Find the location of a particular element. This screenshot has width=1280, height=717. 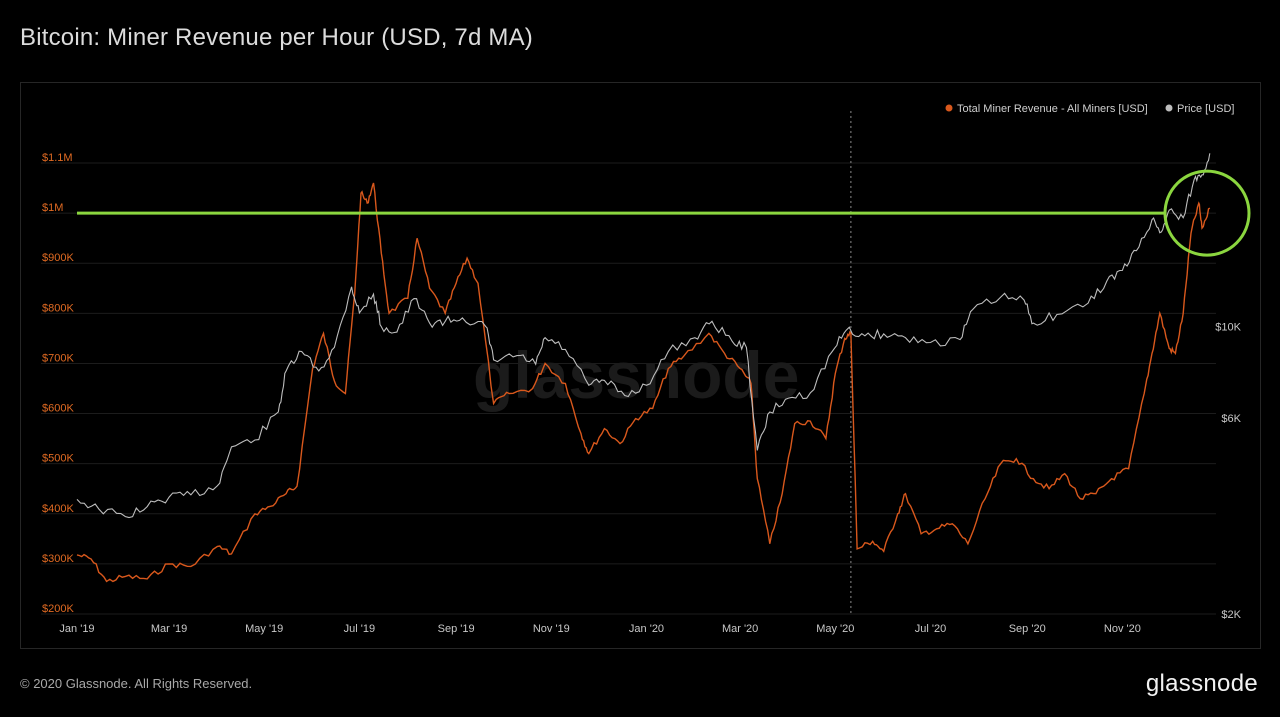

x-tick: Sep '20 is located at coordinates (1027, 629).